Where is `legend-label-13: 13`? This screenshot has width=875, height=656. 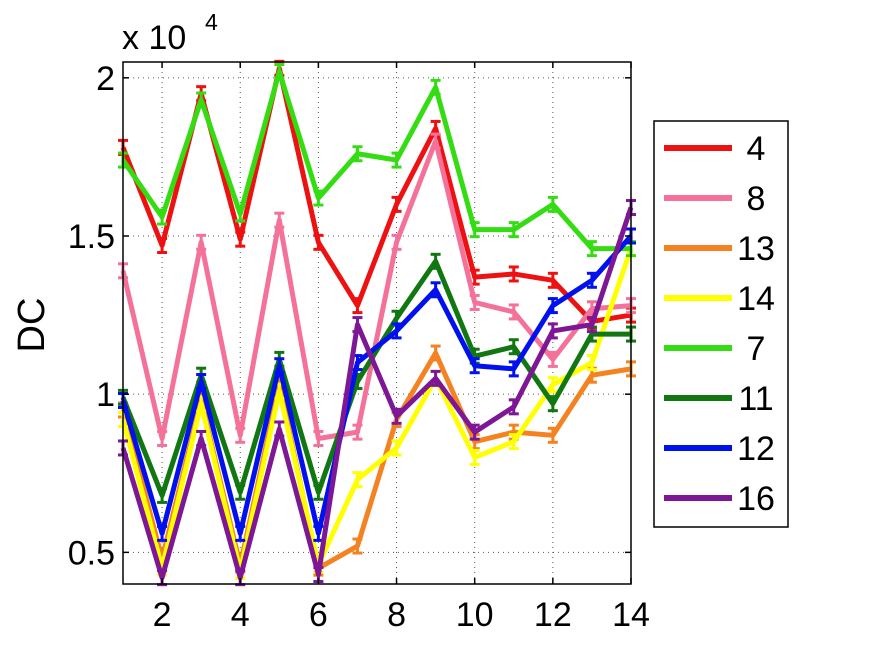 legend-label-13: 13 is located at coordinates (756, 249).